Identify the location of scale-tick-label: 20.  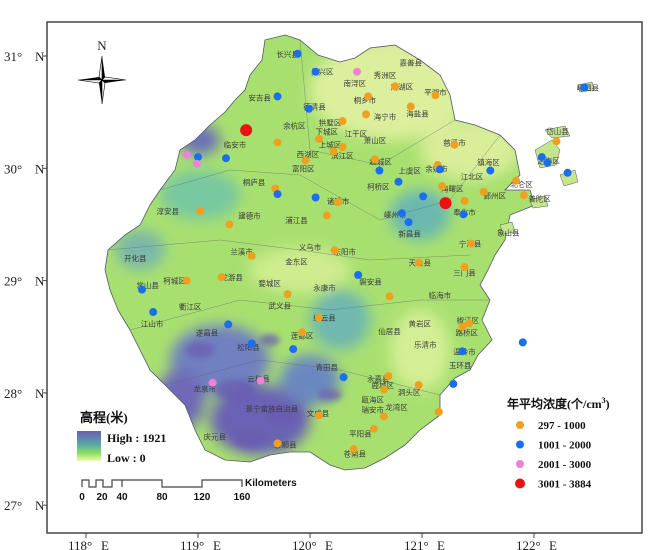
(102, 497).